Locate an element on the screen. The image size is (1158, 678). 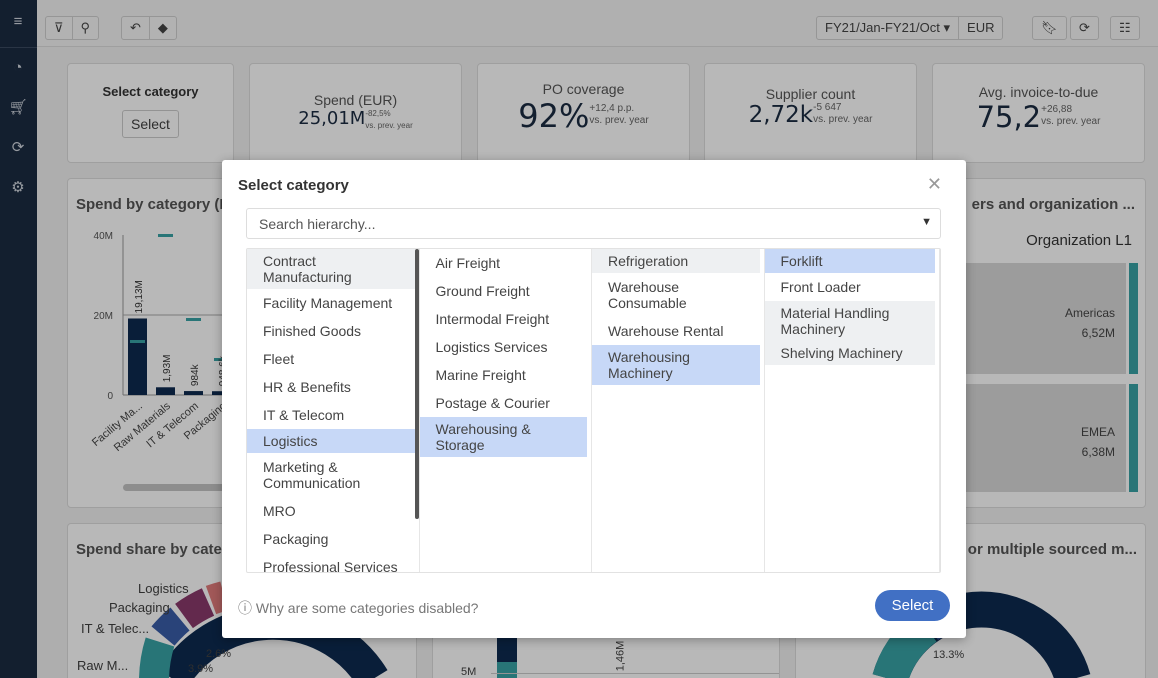
dropdown-caret-icon: ▼ is located at coordinates (926, 222).